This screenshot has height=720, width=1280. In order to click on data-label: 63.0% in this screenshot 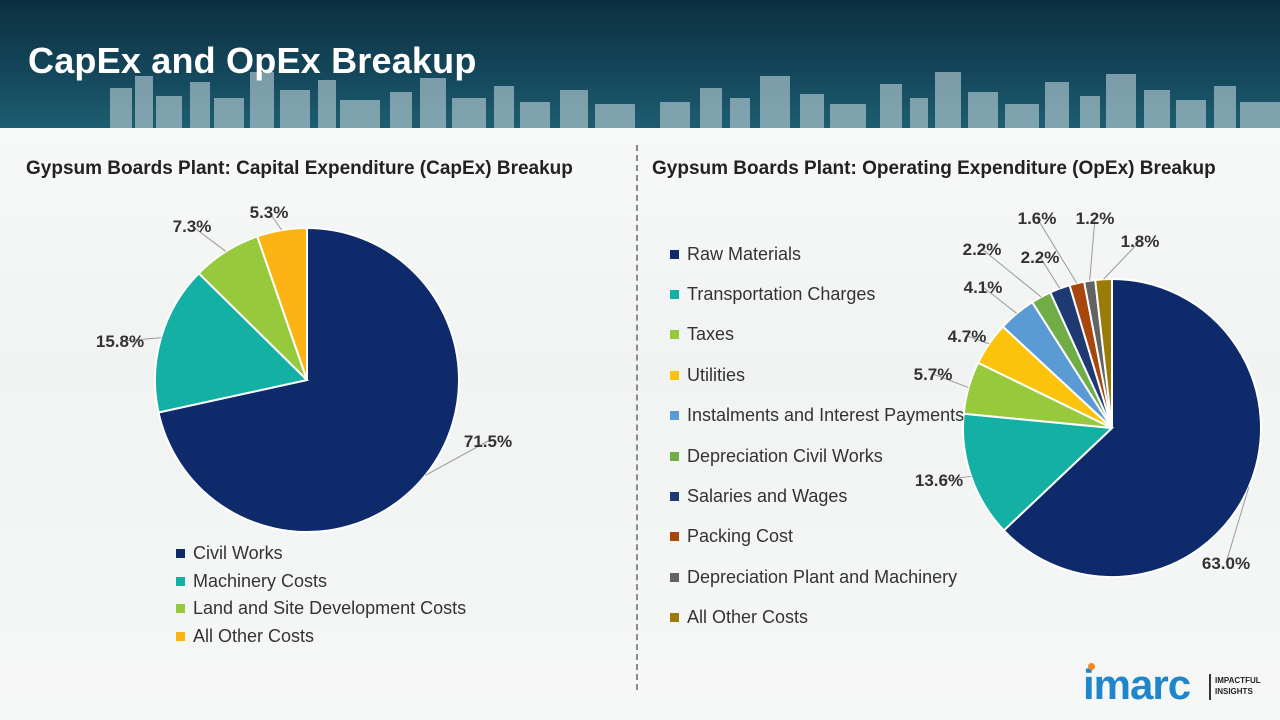, I will do `click(1226, 563)`.